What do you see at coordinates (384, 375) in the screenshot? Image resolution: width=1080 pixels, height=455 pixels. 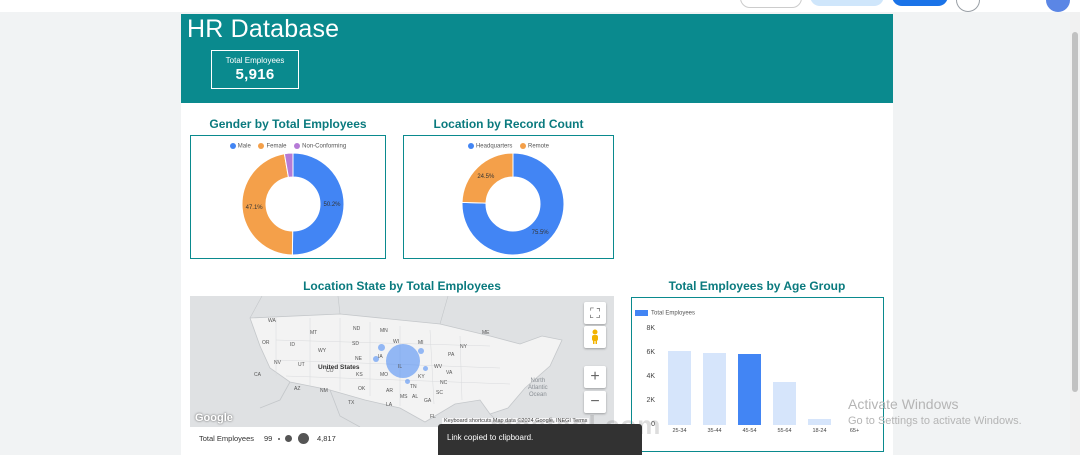 I see `state-label: MO` at bounding box center [384, 375].